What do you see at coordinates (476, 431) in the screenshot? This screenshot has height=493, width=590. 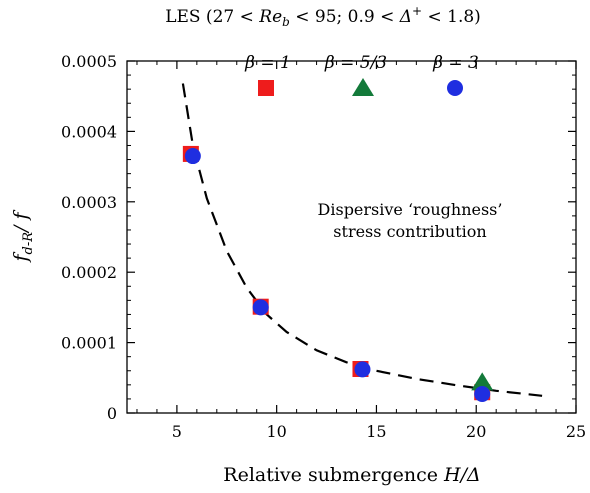 I see `x-tick-label: 20` at bounding box center [476, 431].